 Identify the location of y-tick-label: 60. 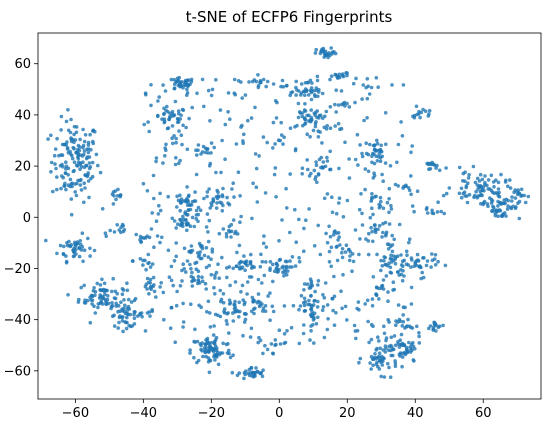
(22, 64).